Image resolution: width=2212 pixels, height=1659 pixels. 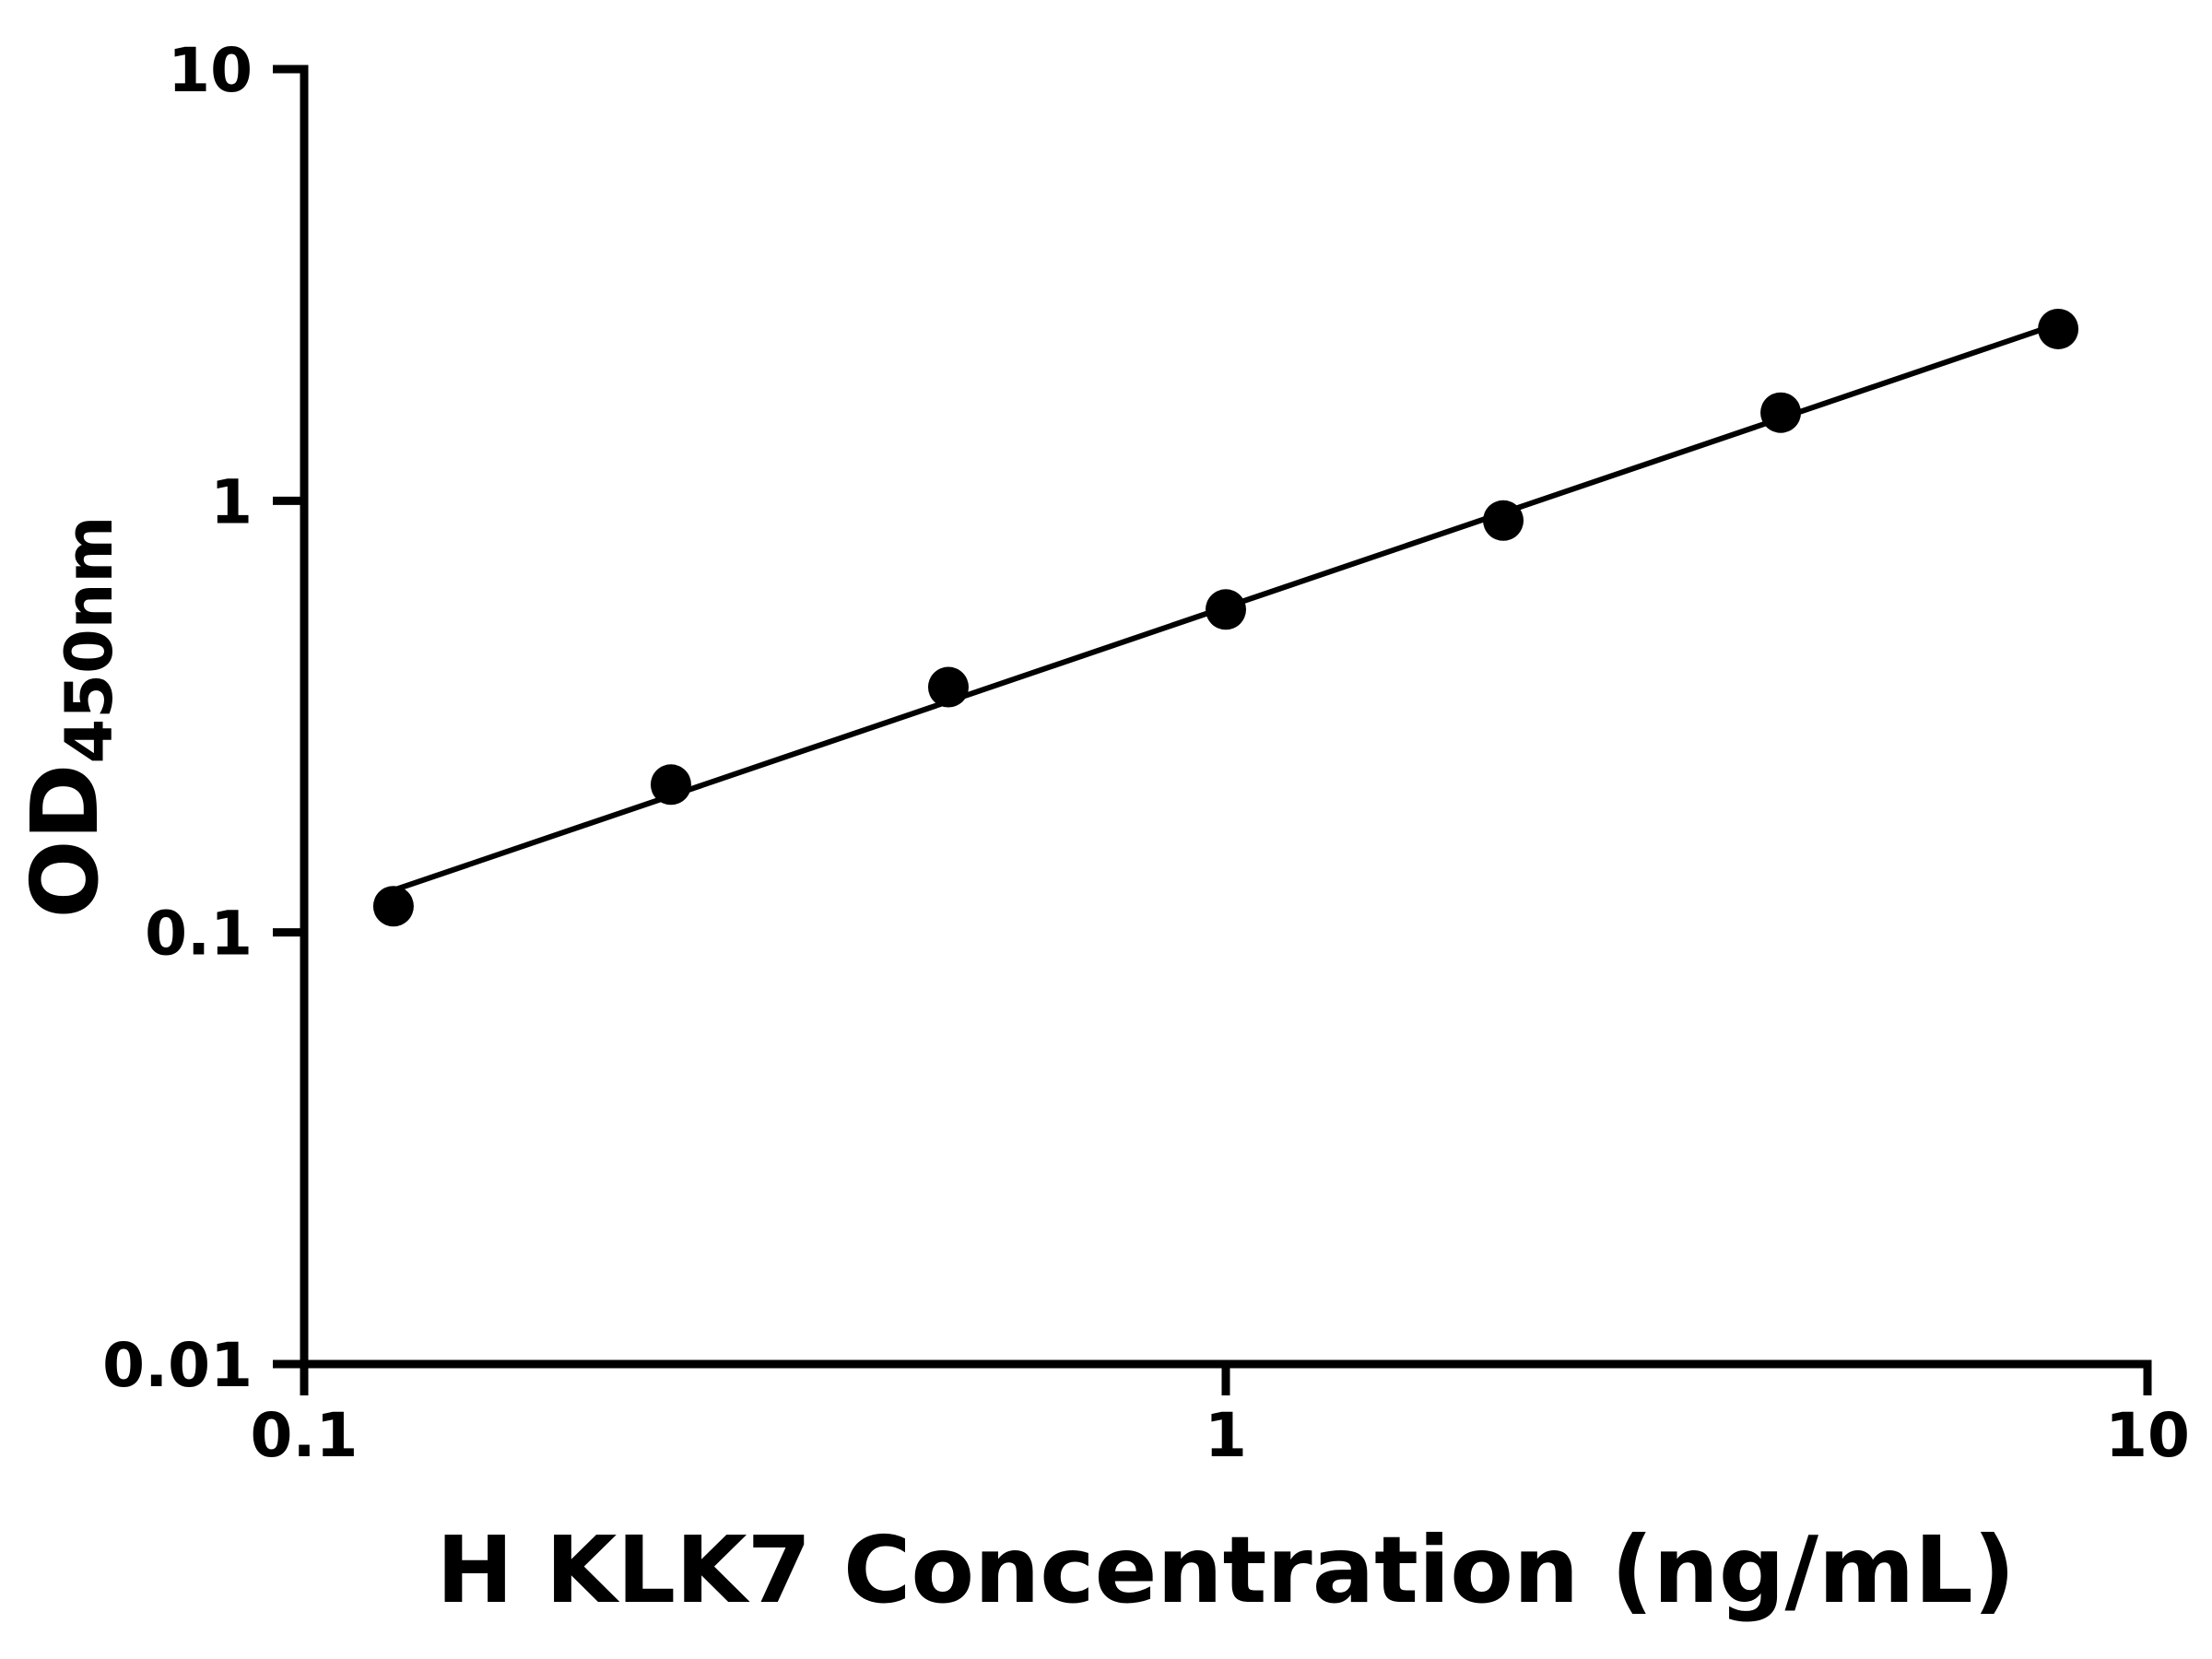 What do you see at coordinates (1226, 1435) in the screenshot?
I see `x-tick-label: 1` at bounding box center [1226, 1435].